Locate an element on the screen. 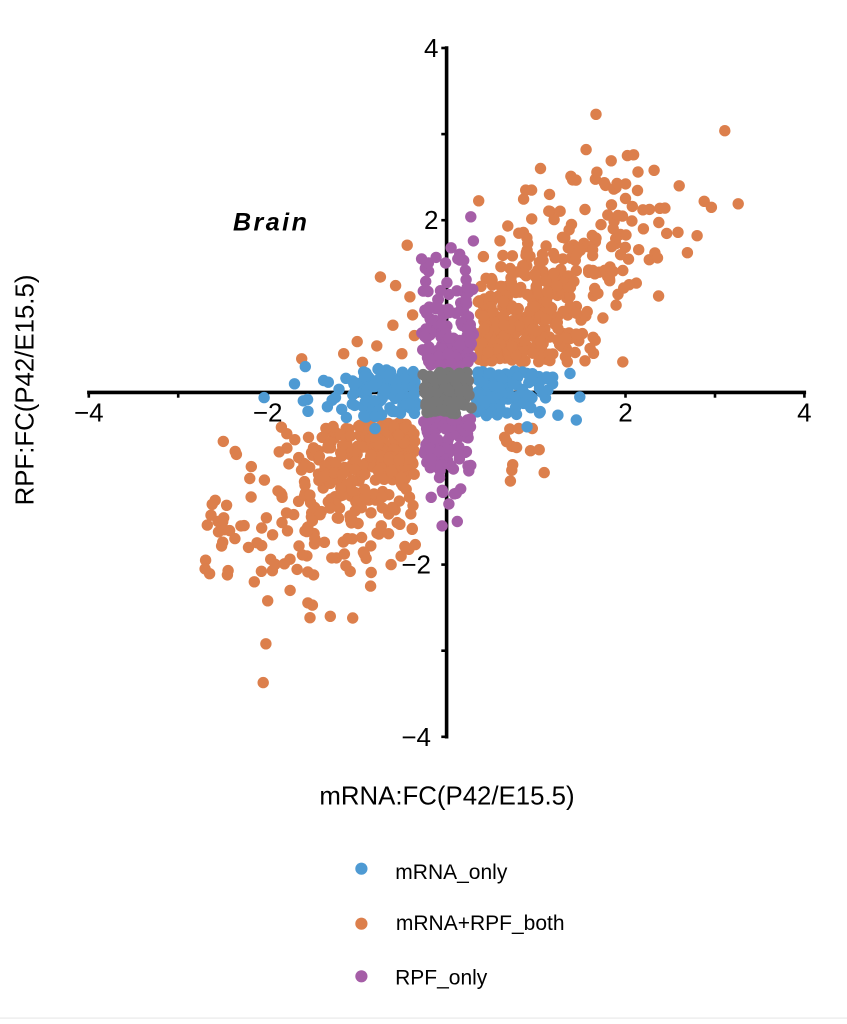 Image resolution: width=847 pixels, height=1024 pixels. svg-text: mRNA_only is located at coordinates (451, 872).